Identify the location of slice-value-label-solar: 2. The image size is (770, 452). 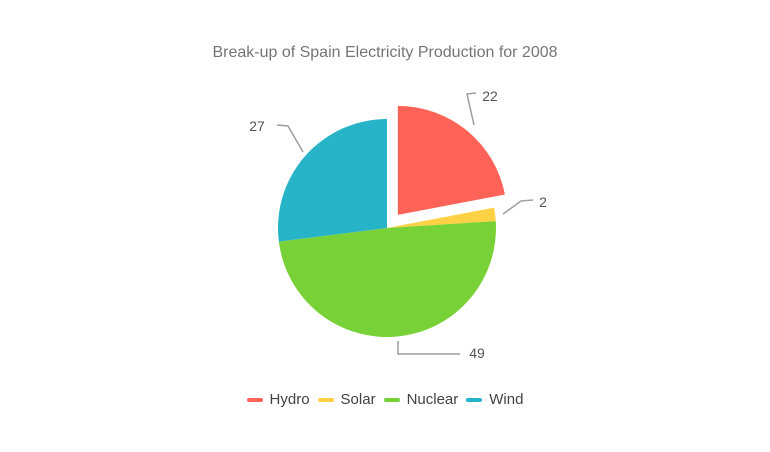
(543, 202).